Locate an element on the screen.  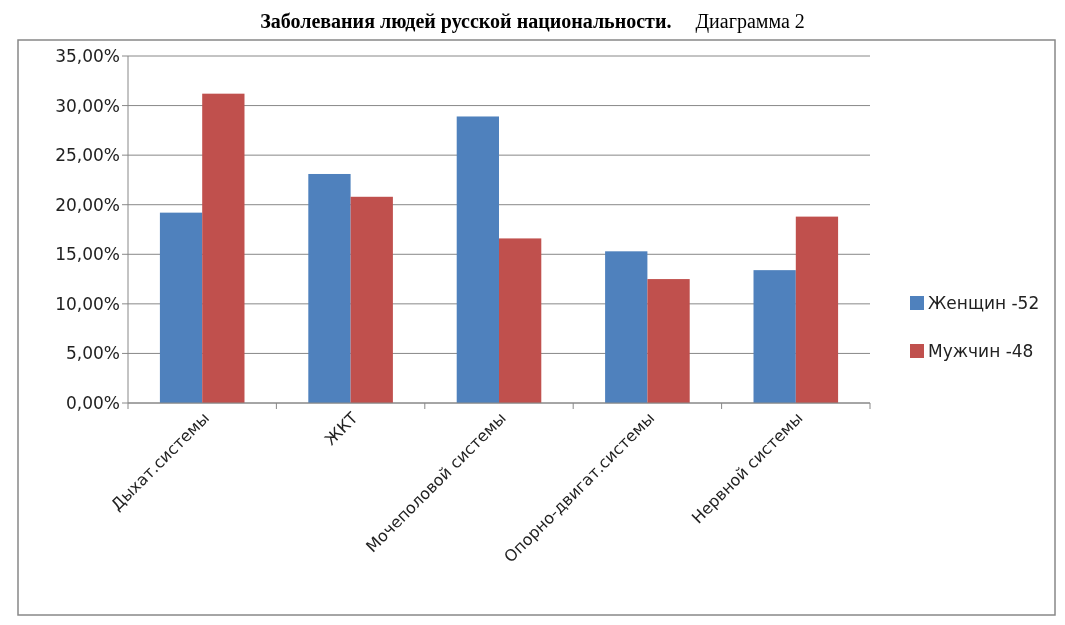
legend-label: Мужчин -48 is located at coordinates (981, 350).